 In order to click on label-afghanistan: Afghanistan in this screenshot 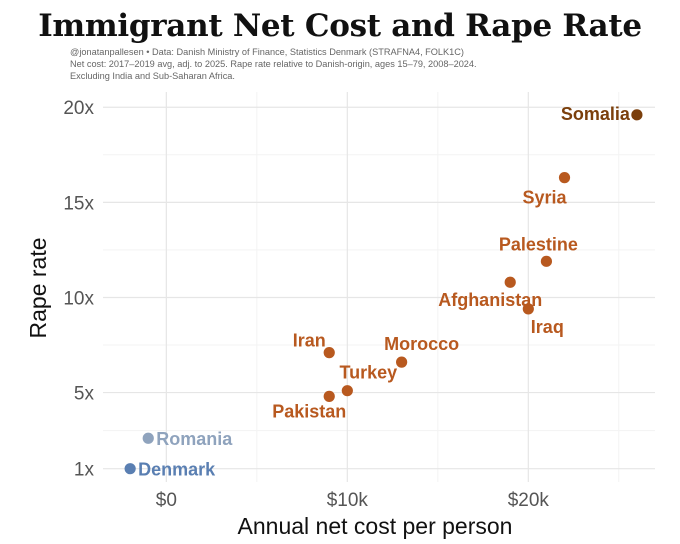, I will do `click(490, 300)`.